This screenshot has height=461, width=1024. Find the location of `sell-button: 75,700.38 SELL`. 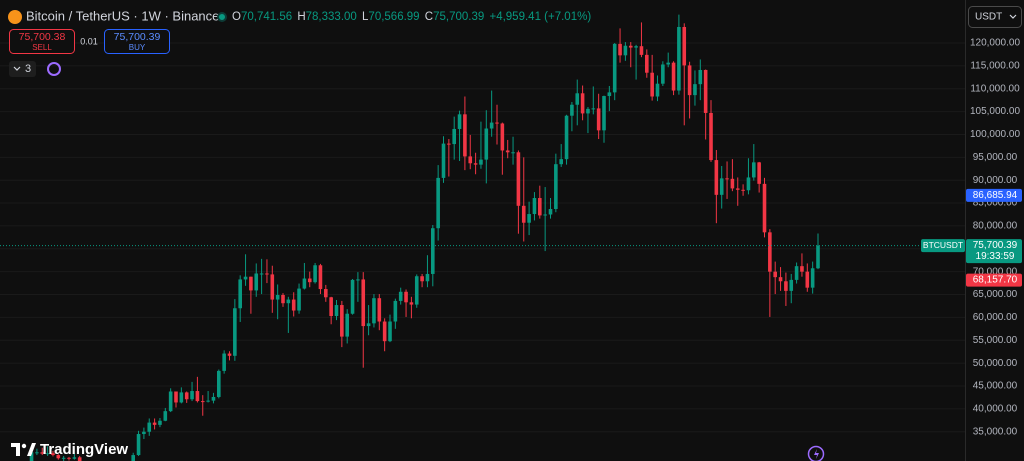

sell-button: 75,700.38 SELL is located at coordinates (42, 41).